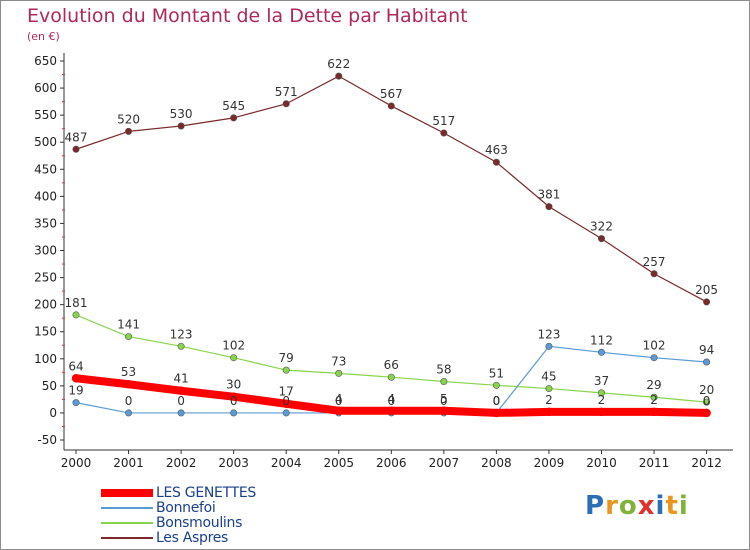  I want to click on x-tick-label: 2006, so click(391, 463).